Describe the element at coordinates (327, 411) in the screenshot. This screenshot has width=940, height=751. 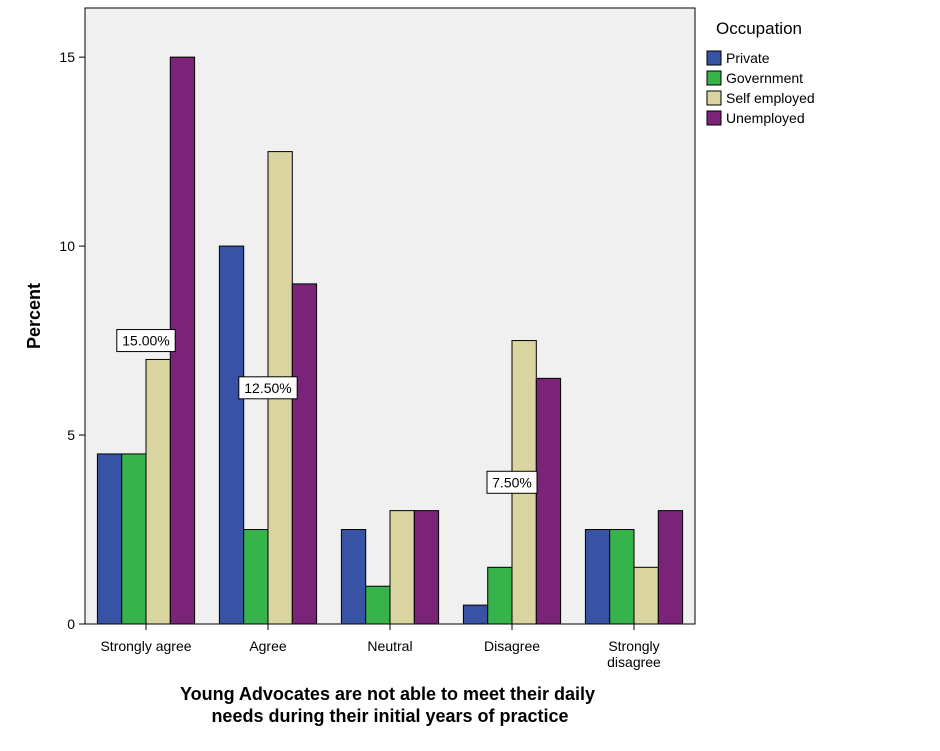
I see `data-labels: 15.00% 12.50% 7.50%` at that location.